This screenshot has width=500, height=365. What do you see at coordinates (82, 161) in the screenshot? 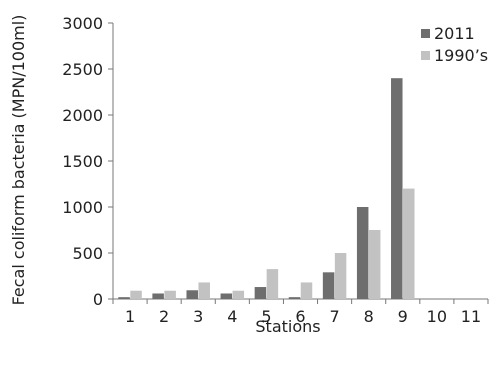
I see `y-tick-label: 1500` at bounding box center [82, 161].